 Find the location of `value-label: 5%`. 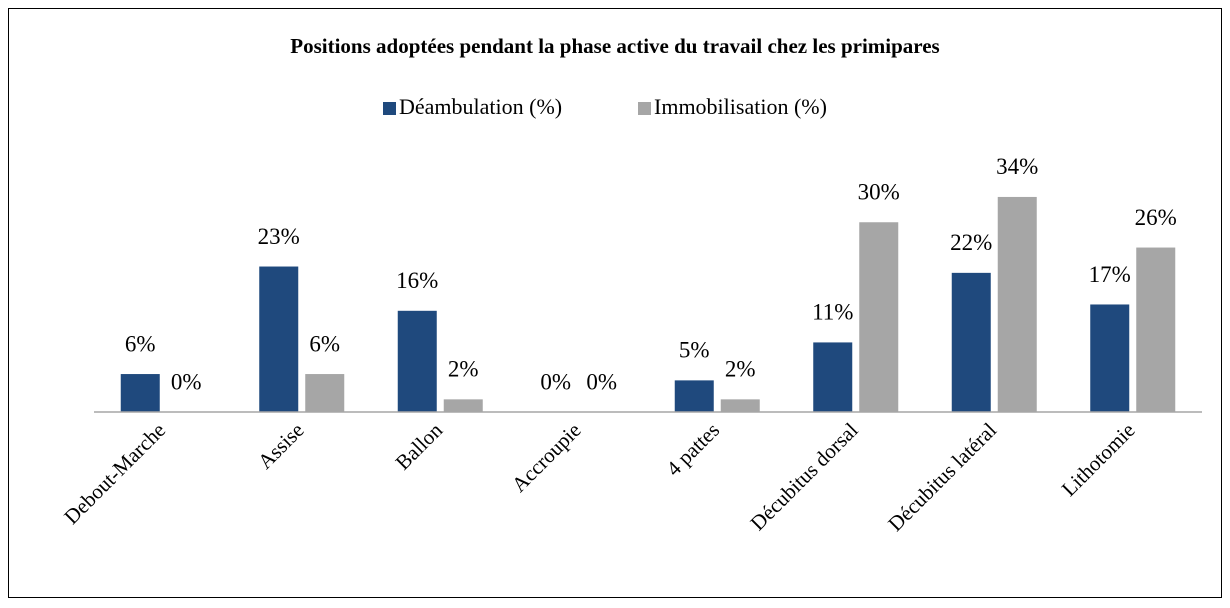

value-label: 5% is located at coordinates (694, 350).